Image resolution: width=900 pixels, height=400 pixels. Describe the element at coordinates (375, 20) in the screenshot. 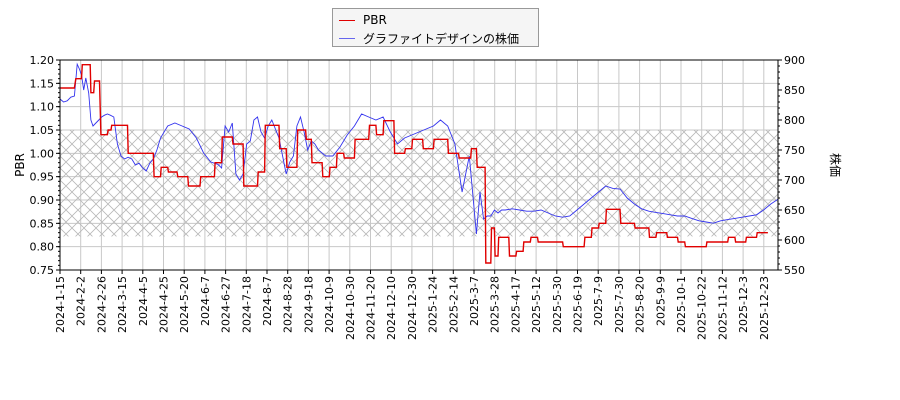

I see `legend-label-pbr: PBR` at that location.